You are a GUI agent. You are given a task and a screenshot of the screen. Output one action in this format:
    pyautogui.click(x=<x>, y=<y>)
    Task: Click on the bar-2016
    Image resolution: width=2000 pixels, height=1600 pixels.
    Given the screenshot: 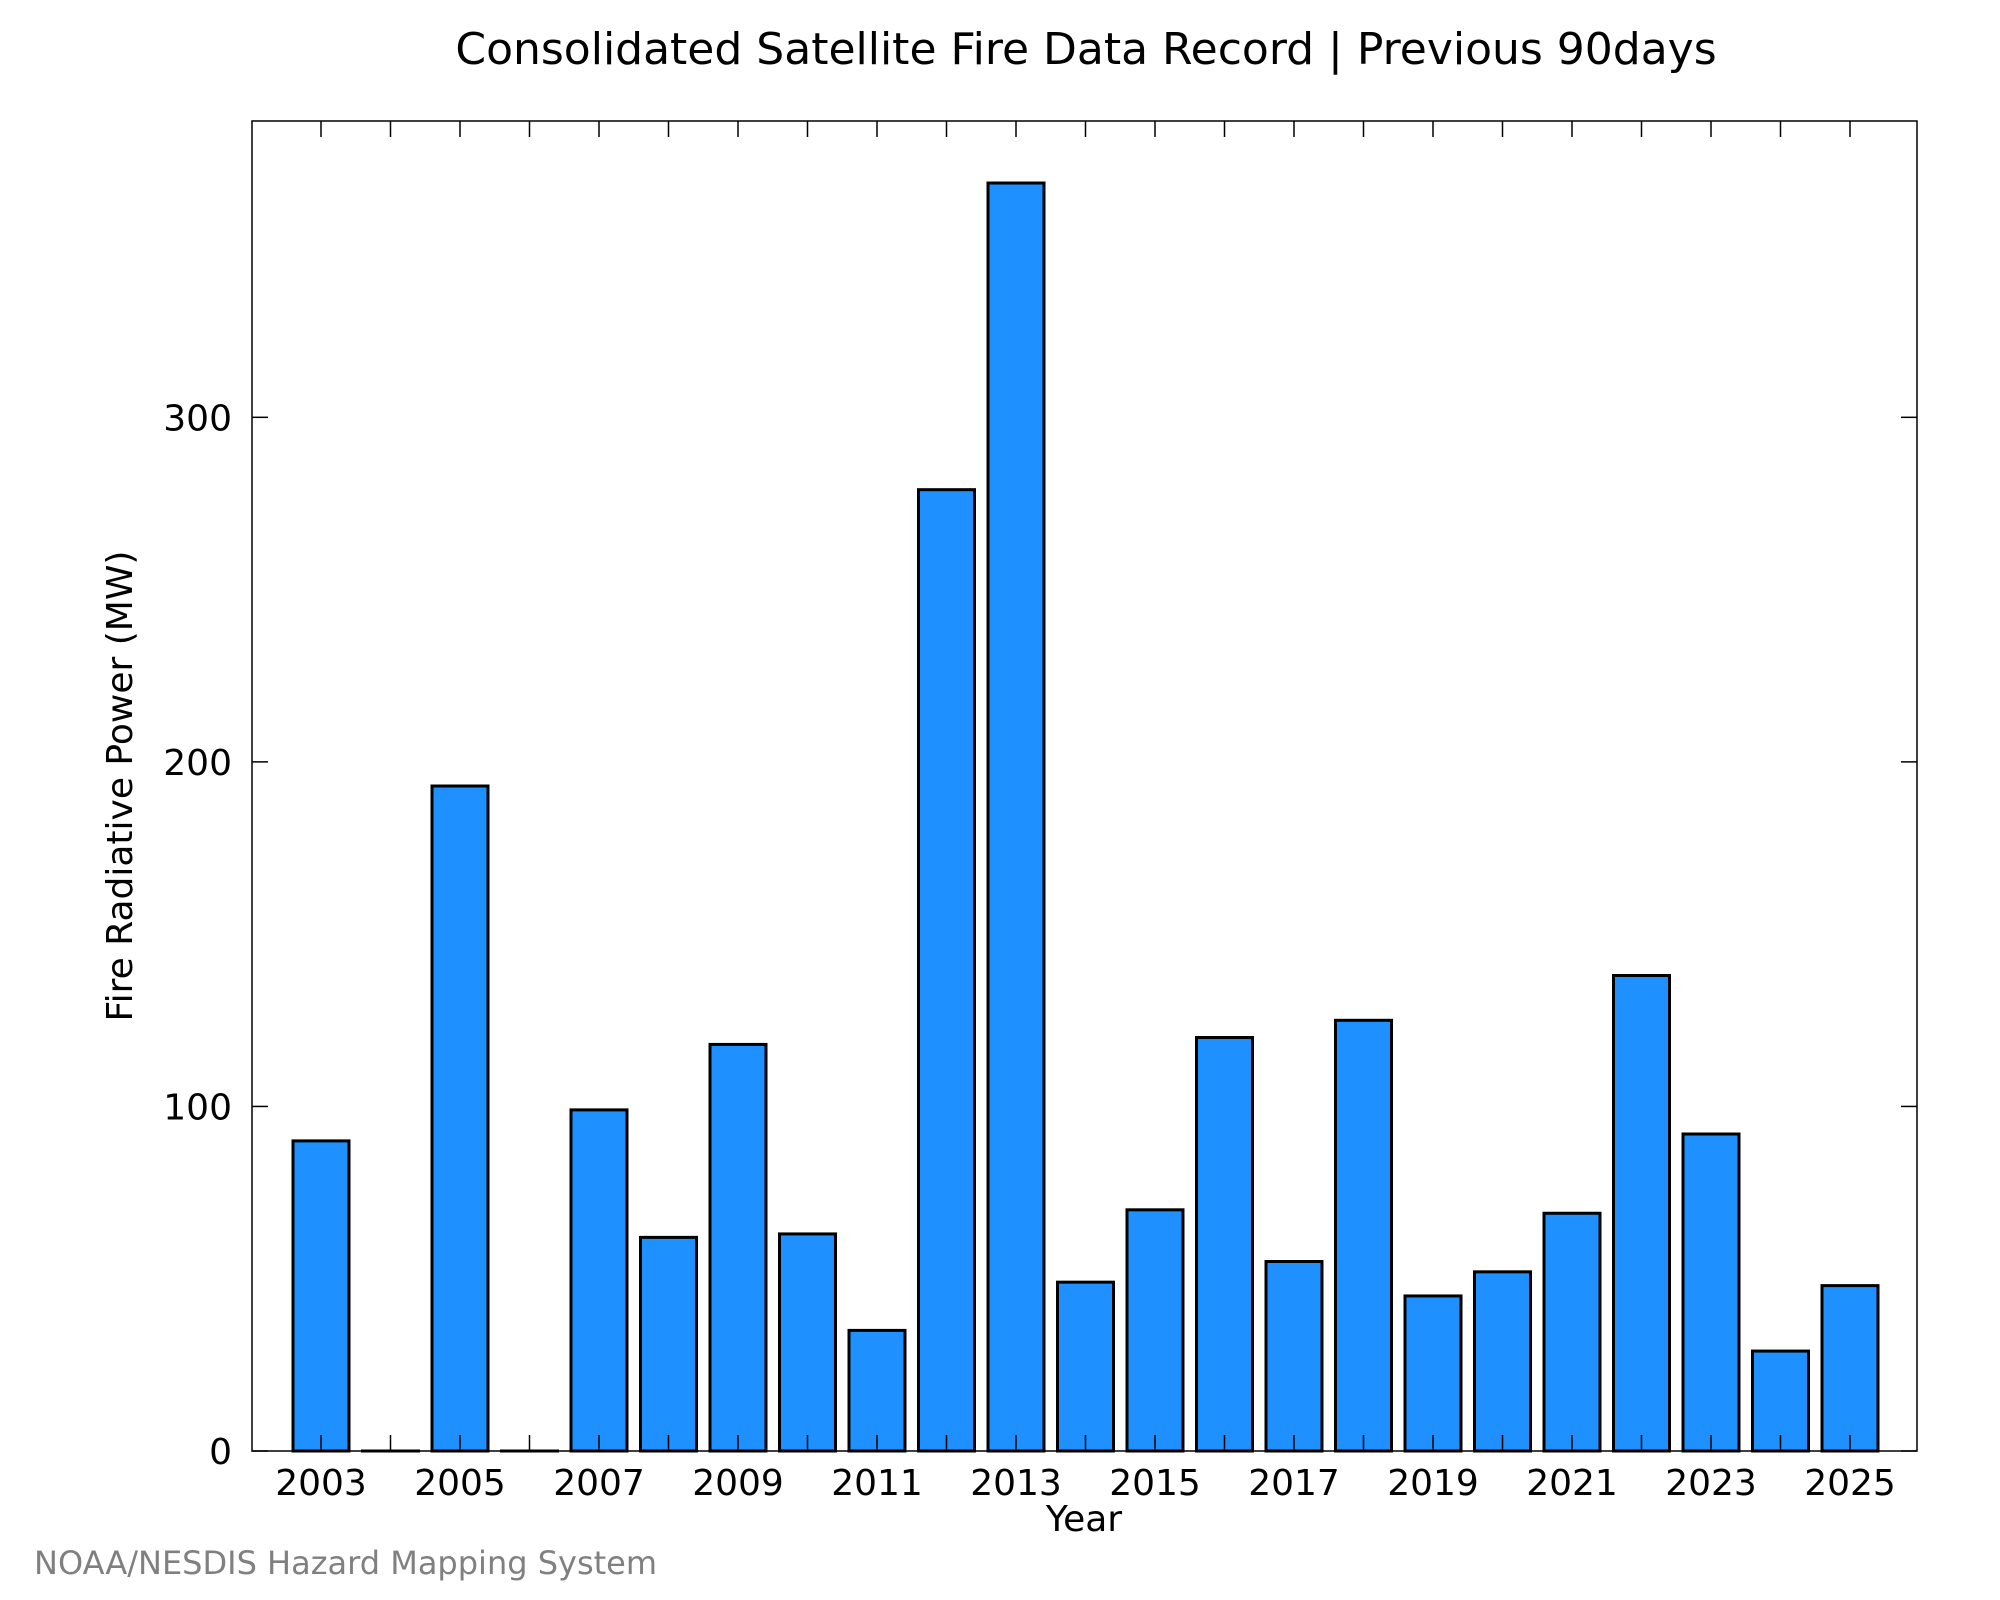 What is the action you would take?
    pyautogui.click(x=1224, y=1244)
    